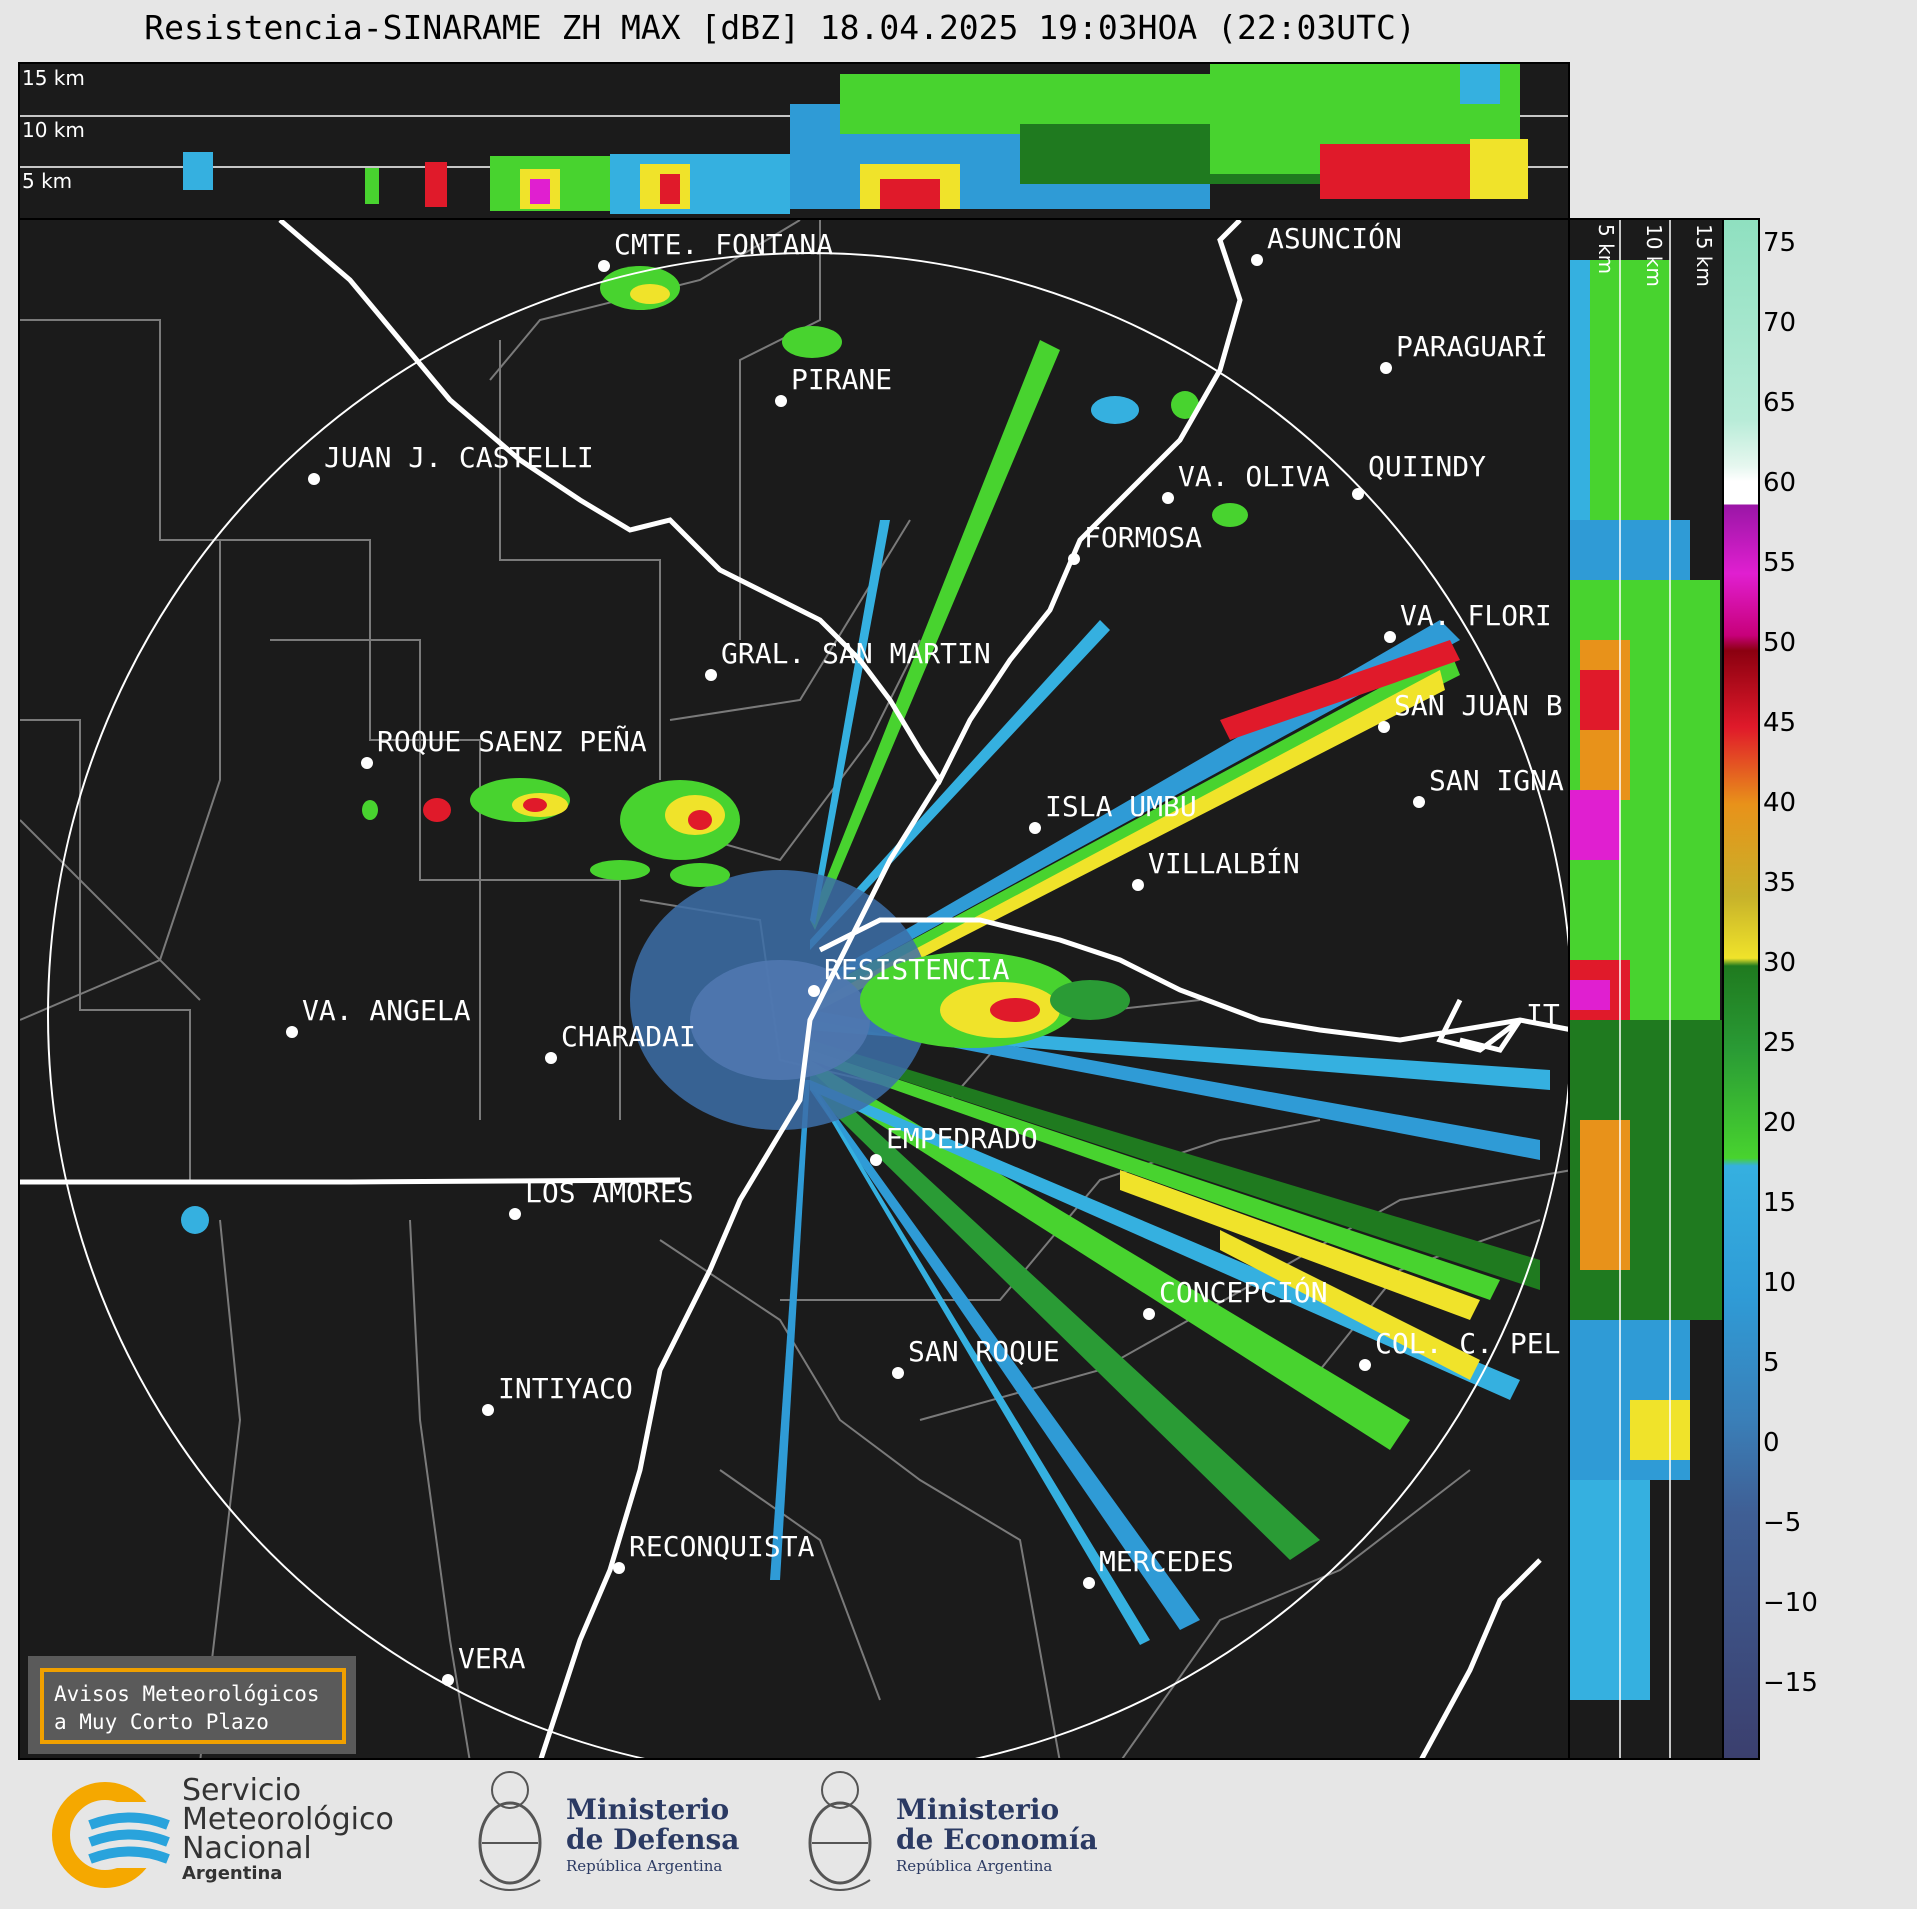 The width and height of the screenshot is (1917, 1909). I want to click on notice-box: Avisos Meteorológicos a Muy Corto Plazo, so click(192, 1705).